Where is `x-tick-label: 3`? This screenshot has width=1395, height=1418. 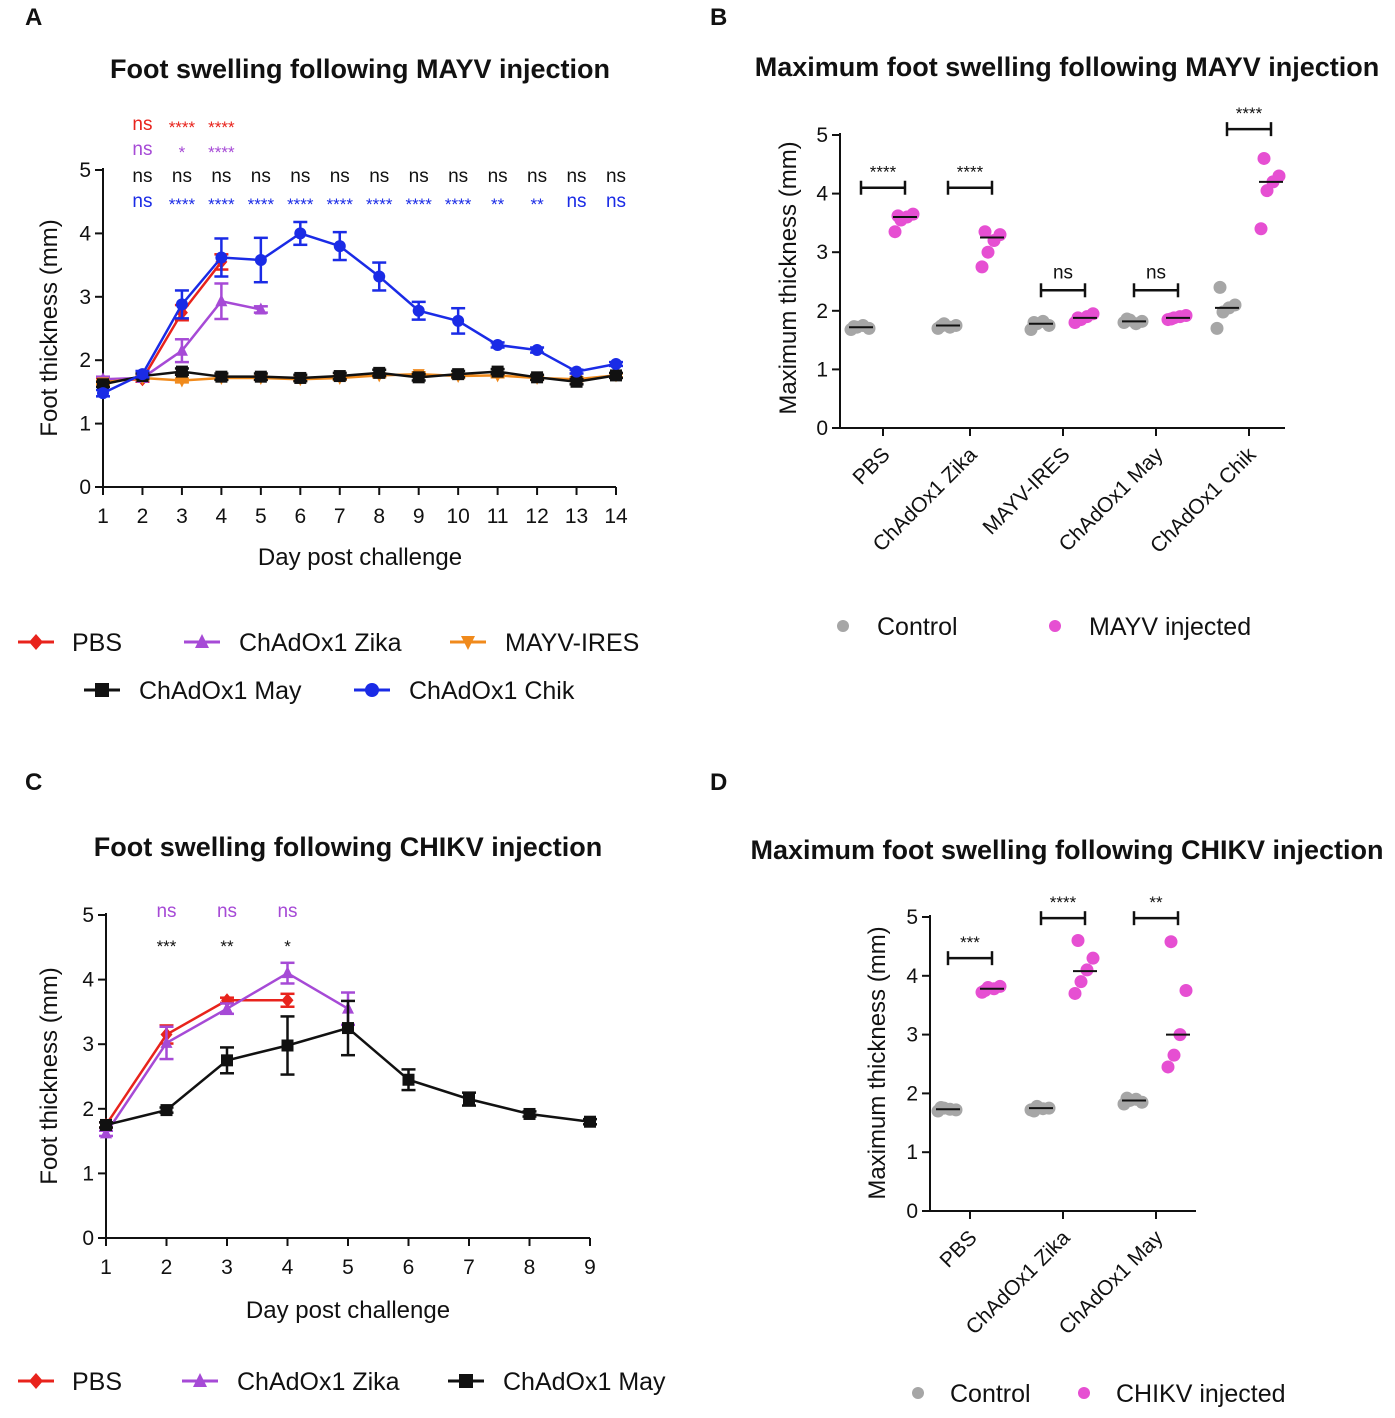
x-tick-label: 3 is located at coordinates (182, 516).